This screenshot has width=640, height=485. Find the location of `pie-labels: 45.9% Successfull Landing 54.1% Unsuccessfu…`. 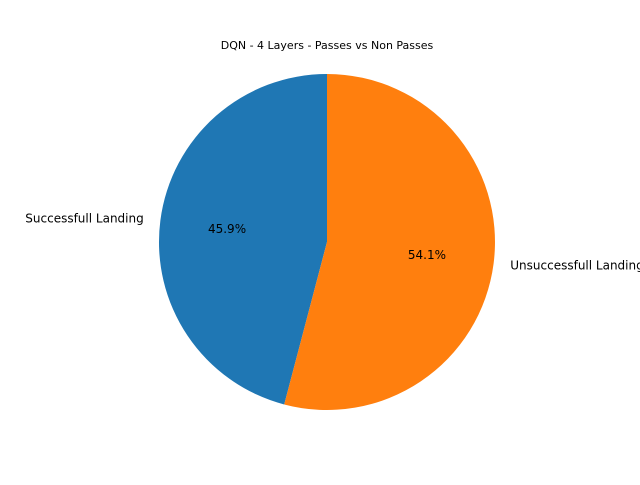

pie-labels: 45.9% Successfull Landing 54.1% Unsuccessfu… is located at coordinates (332, 241).